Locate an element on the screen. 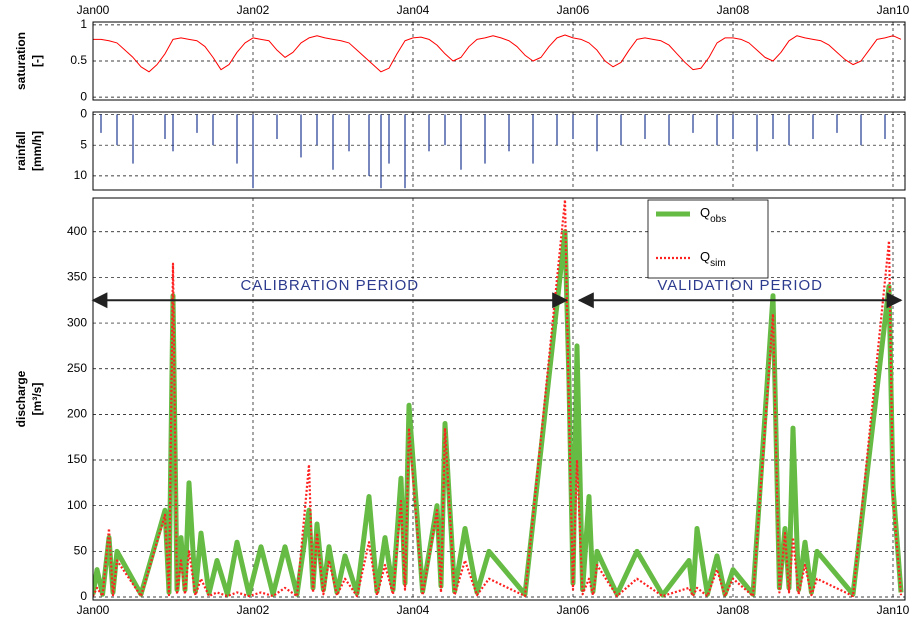 The image size is (920, 620). y-tick-label: 10 is located at coordinates (81, 175).